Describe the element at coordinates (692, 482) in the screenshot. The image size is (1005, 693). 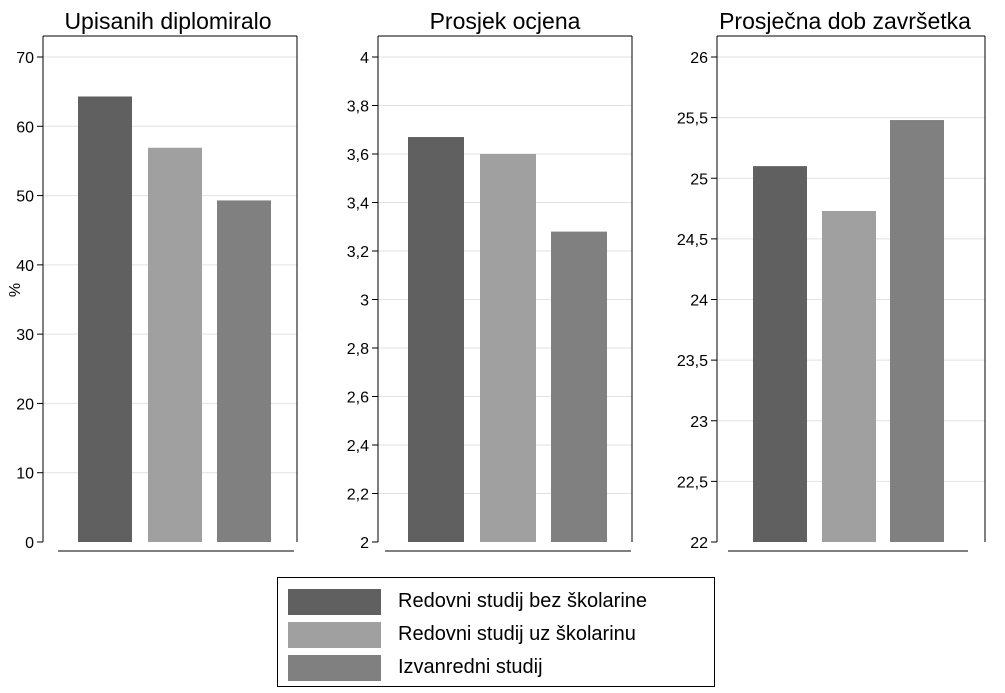
I see `y-tick-label: 22,5` at that location.